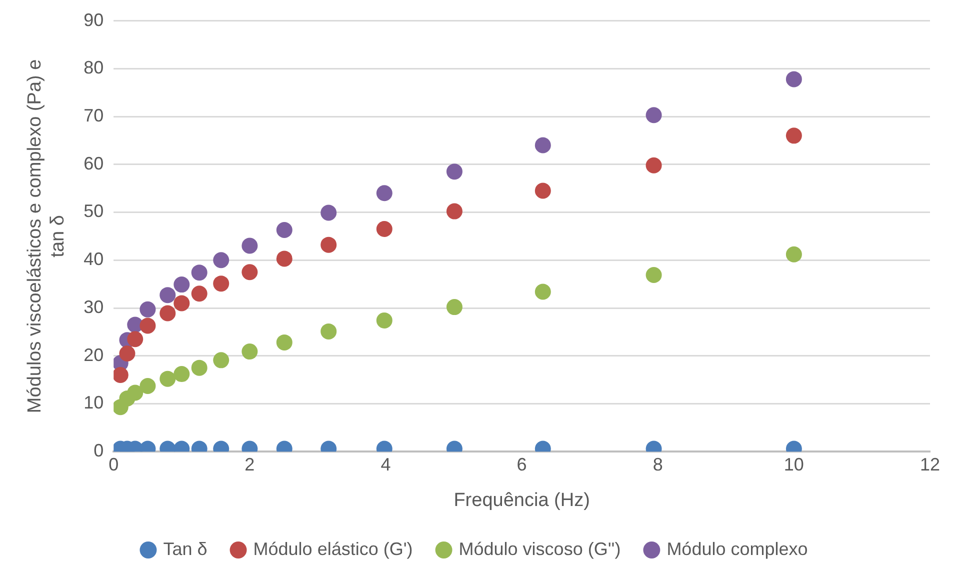 The image size is (955, 579). Describe the element at coordinates (94, 354) in the screenshot. I see `y-tick-label: 20` at that location.